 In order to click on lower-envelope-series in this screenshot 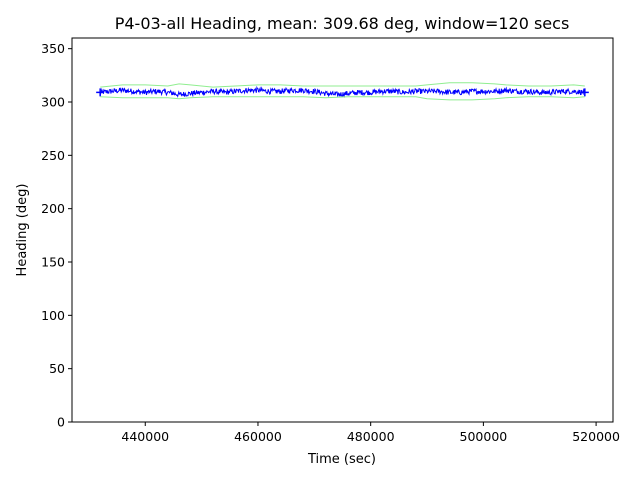, I will do `click(342, 98)`.